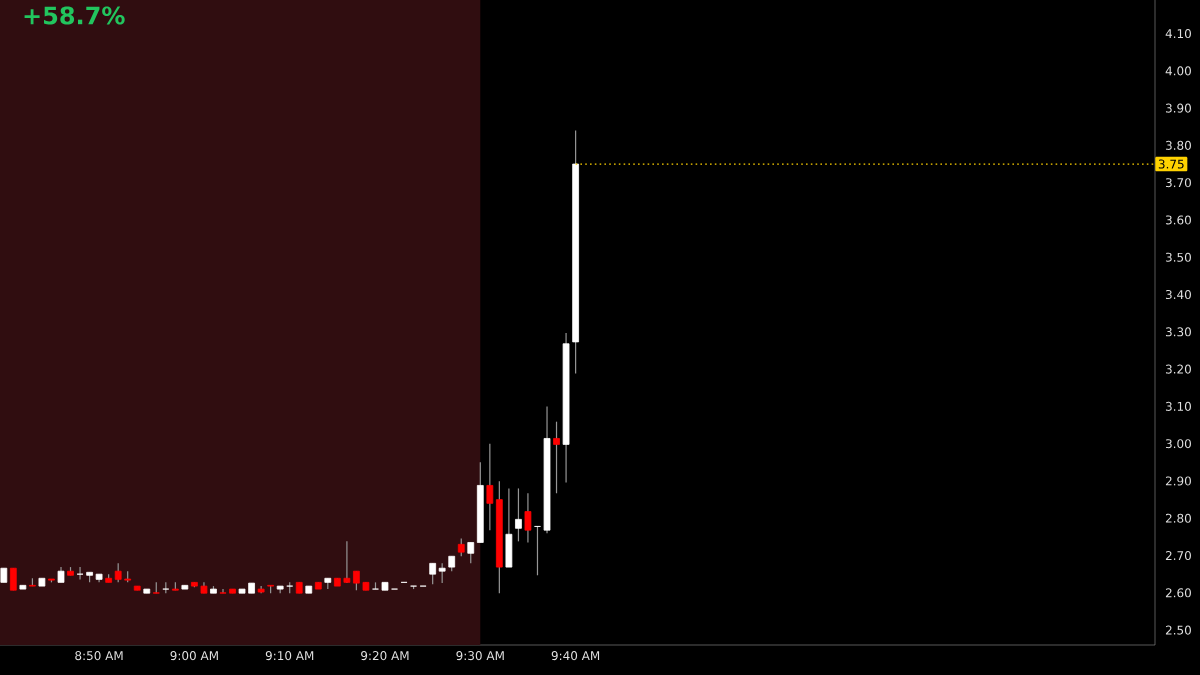 This screenshot has width=1200, height=675. Describe the element at coordinates (575, 656) in the screenshot. I see `x-tick-label: 9:40 AM` at that location.